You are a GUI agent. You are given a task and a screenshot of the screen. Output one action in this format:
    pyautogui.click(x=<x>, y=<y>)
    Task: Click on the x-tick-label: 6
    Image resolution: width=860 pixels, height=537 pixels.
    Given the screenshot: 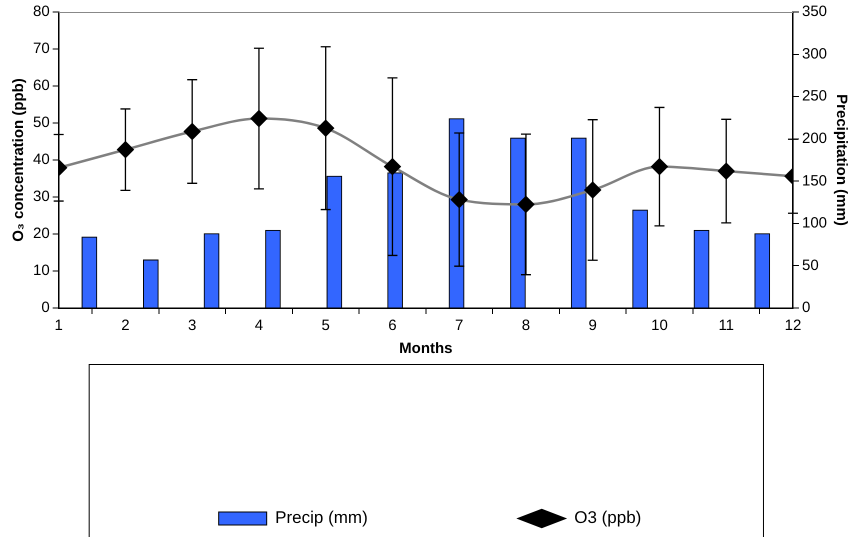 What is the action you would take?
    pyautogui.click(x=392, y=325)
    